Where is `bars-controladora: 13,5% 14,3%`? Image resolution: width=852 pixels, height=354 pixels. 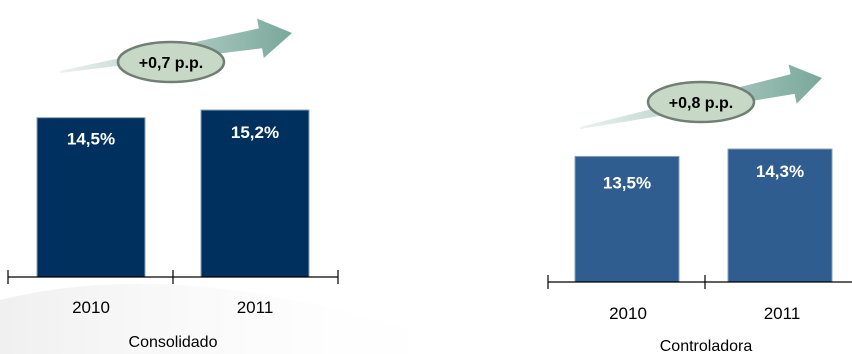 bars-controladora: 13,5% 14,3% is located at coordinates (703, 215).